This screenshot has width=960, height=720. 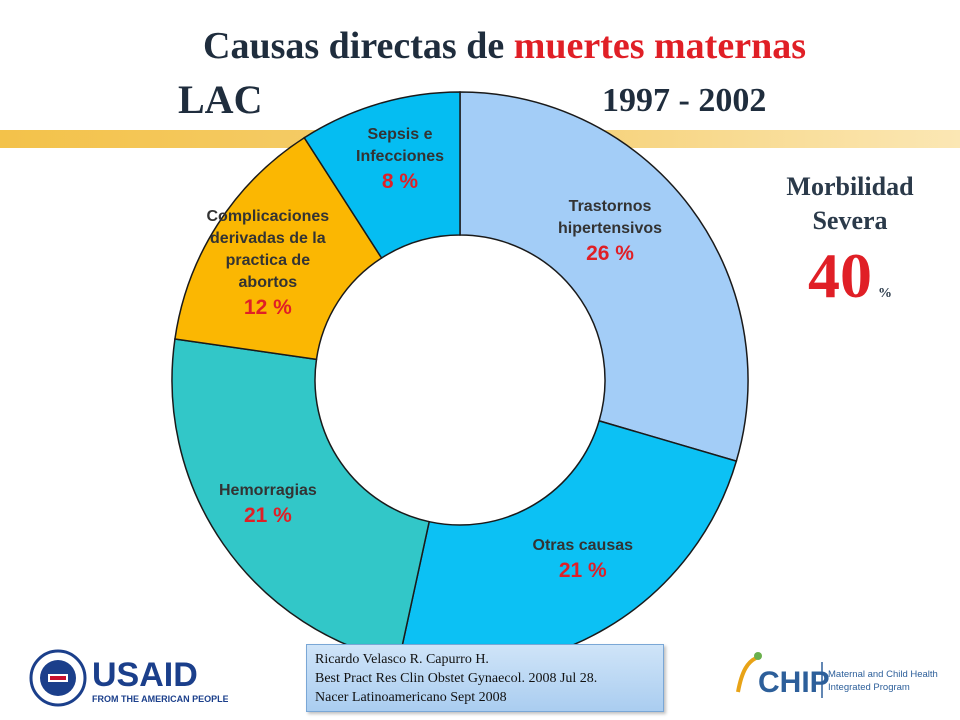 I want to click on mchip-mark-icon, so click(x=746, y=674).